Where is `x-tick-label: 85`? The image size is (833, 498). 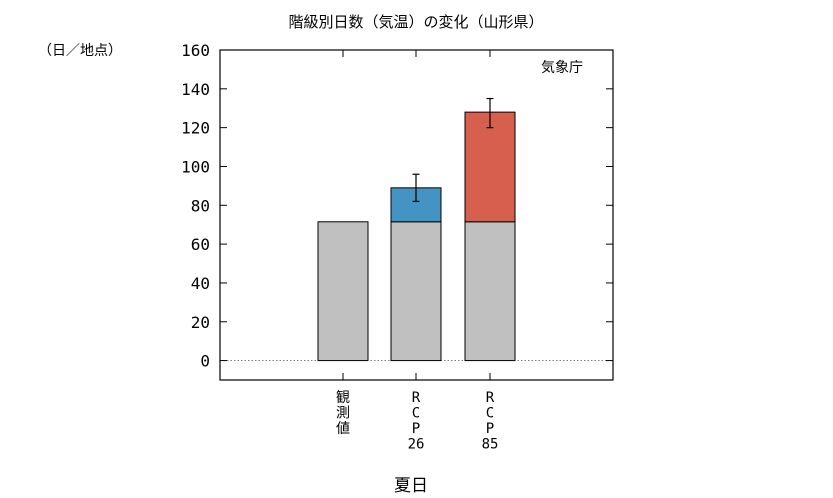
x-tick-label: 85 is located at coordinates (490, 445).